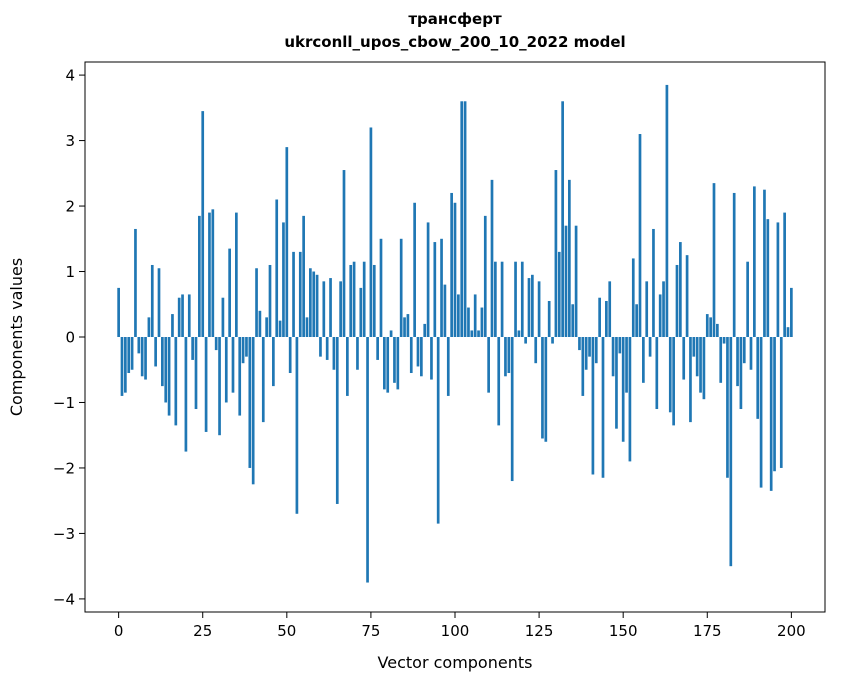 Image resolution: width=847 pixels, height=696 pixels. What do you see at coordinates (202, 631) in the screenshot?
I see `x-tick-label: 25` at bounding box center [202, 631].